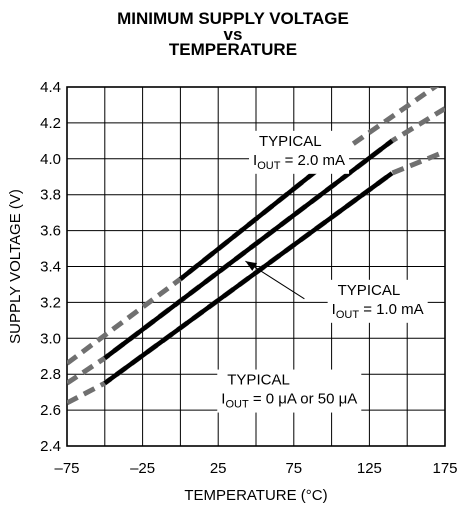 This screenshot has height=510, width=466. I want to click on x-tick-label: –25, so click(142, 468).